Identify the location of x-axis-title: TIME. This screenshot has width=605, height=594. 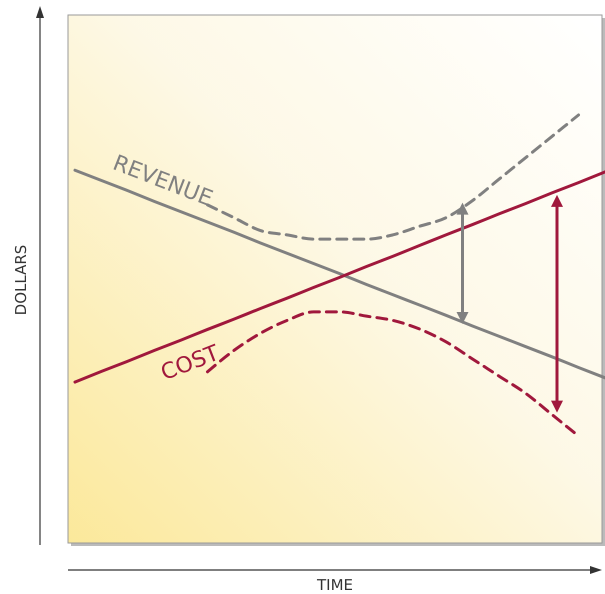
(335, 585).